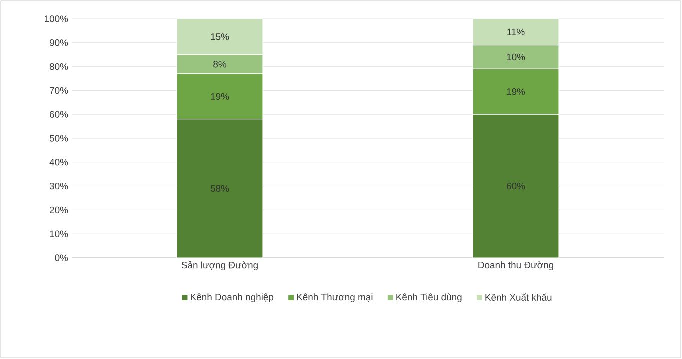  I want to click on y-tick-label: 90%, so click(59, 43).